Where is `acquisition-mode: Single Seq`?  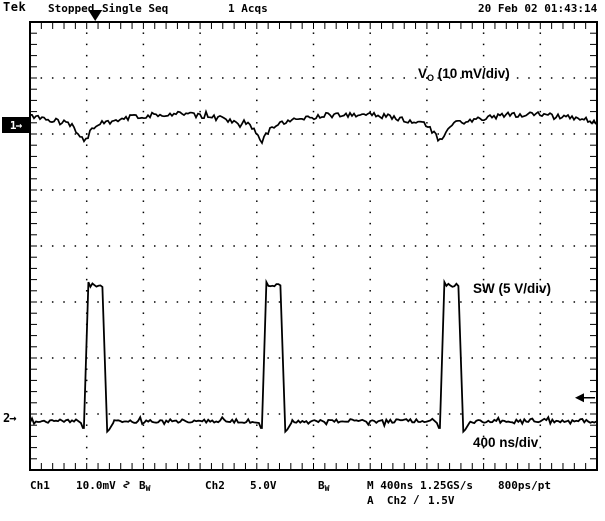
acquisition-mode: Single Seq is located at coordinates (135, 8).